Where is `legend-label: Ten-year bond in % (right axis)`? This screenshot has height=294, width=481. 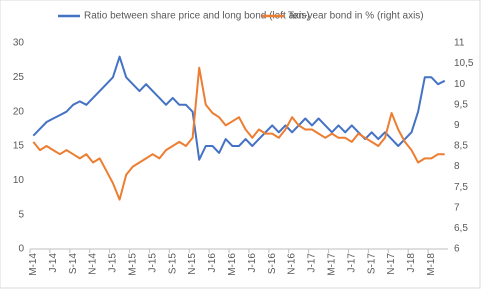 legend-label: Ten-year bond in % (right axis) is located at coordinates (356, 16).